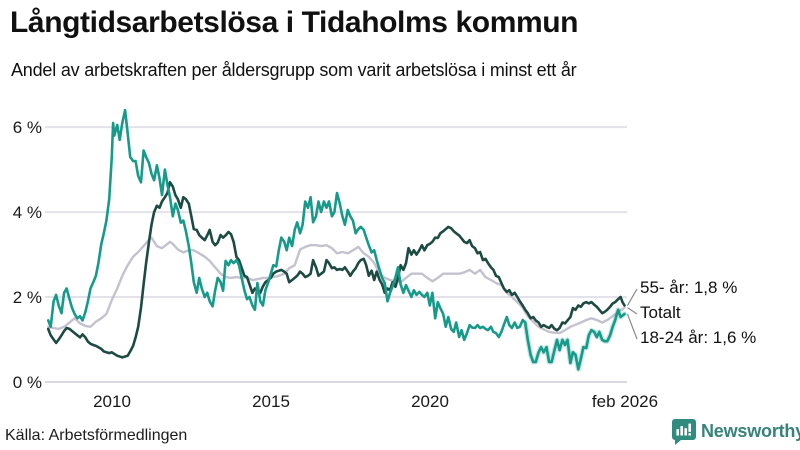 Image resolution: width=800 pixels, height=450 pixels. Describe the element at coordinates (27, 127) in the screenshot. I see `y-tick-label: 6 %` at that location.